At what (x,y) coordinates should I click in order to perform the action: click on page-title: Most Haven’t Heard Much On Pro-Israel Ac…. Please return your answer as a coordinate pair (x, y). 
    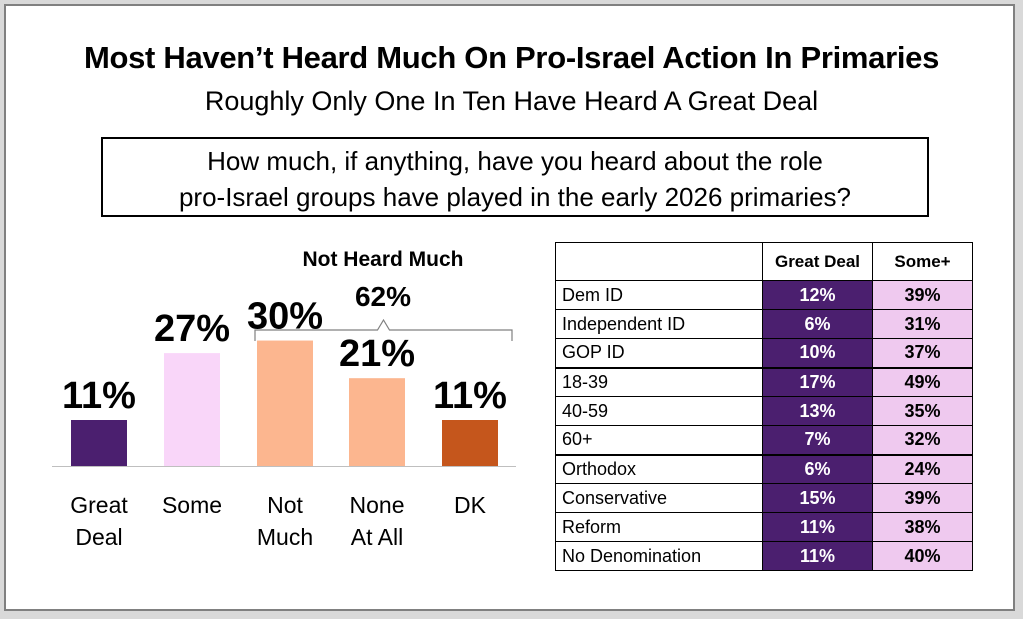
    Looking at the image, I should click on (511, 57).